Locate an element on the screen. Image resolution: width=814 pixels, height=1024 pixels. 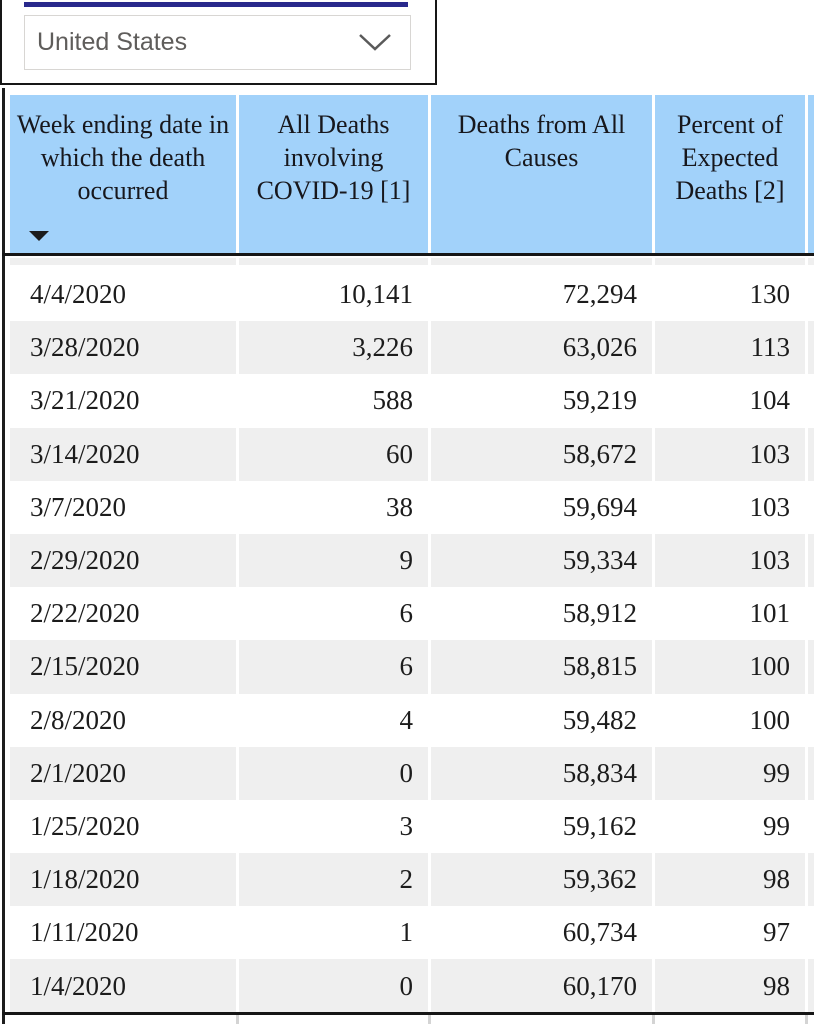
cell-all-causes-deaths: 59,362 is located at coordinates (541, 880).